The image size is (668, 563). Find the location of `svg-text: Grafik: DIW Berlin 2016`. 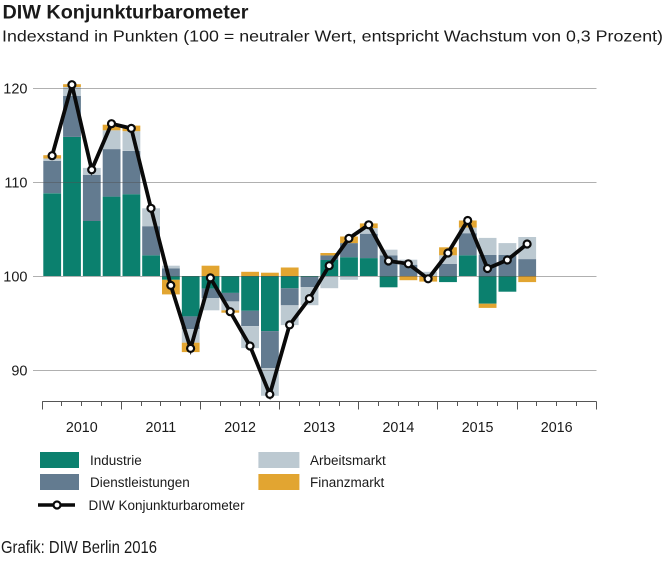

svg-text: Grafik: DIW Berlin 2016 is located at coordinates (79, 547).